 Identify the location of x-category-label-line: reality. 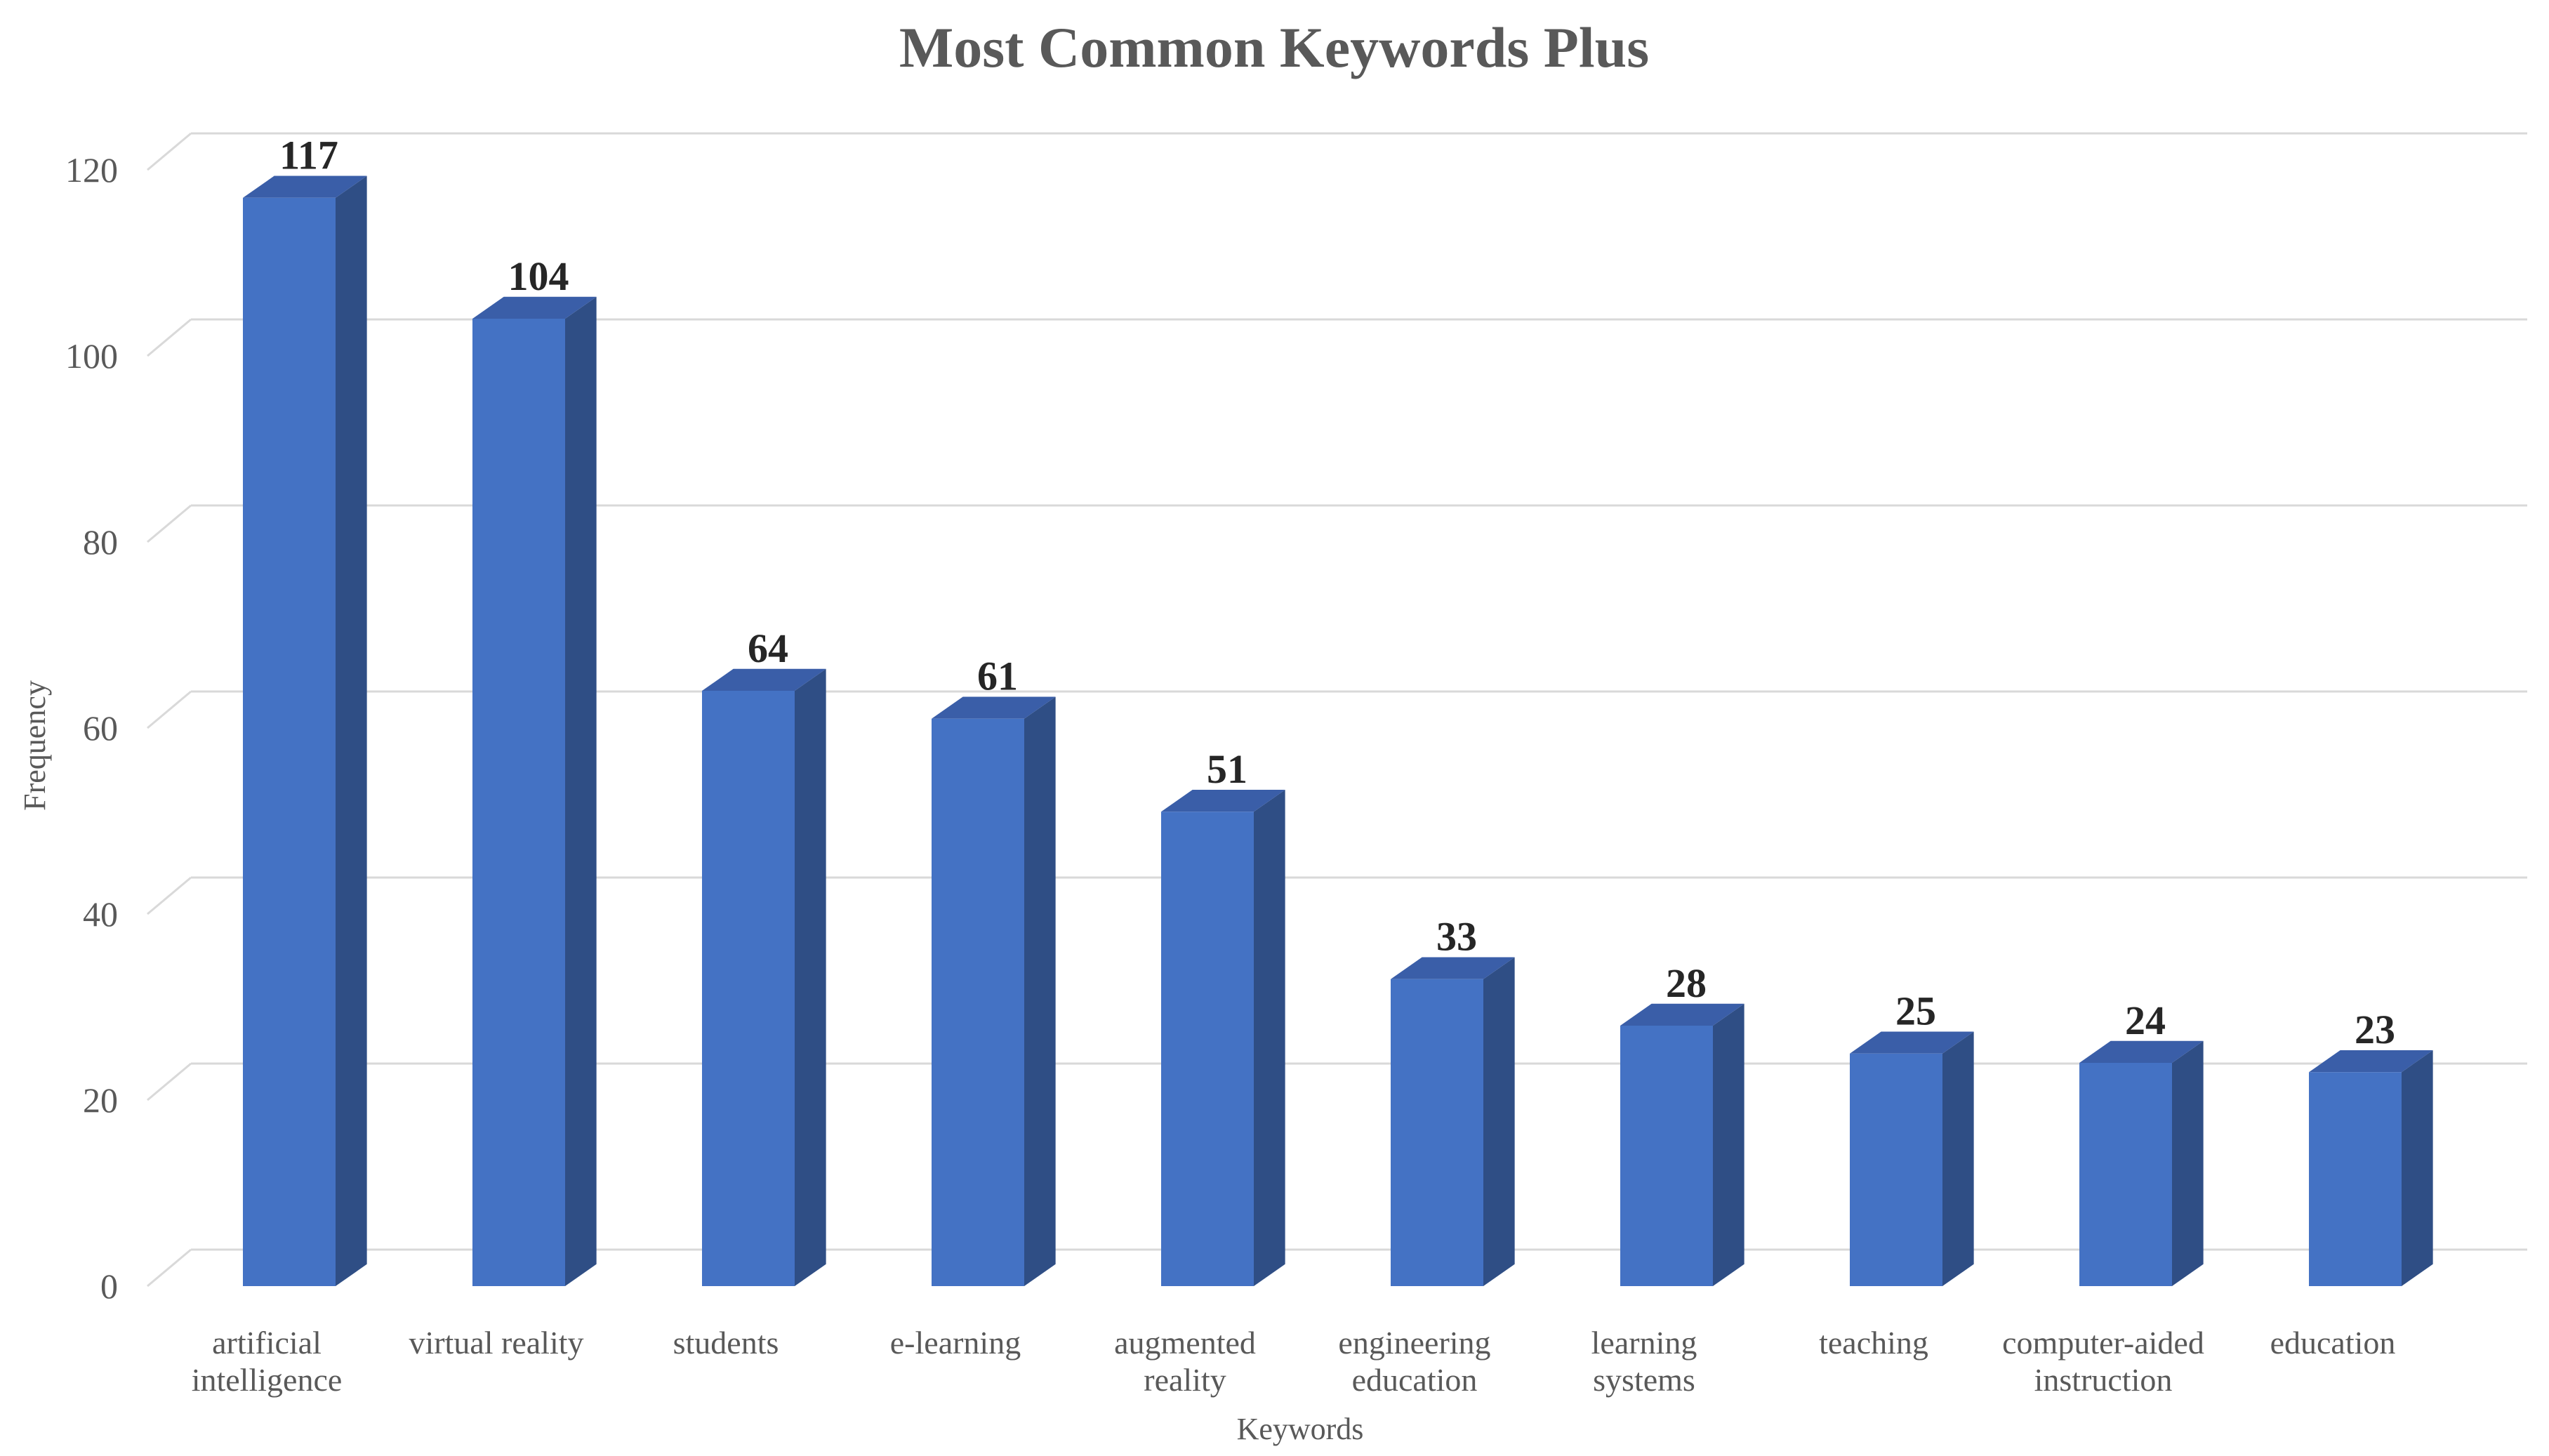
(1185, 1380).